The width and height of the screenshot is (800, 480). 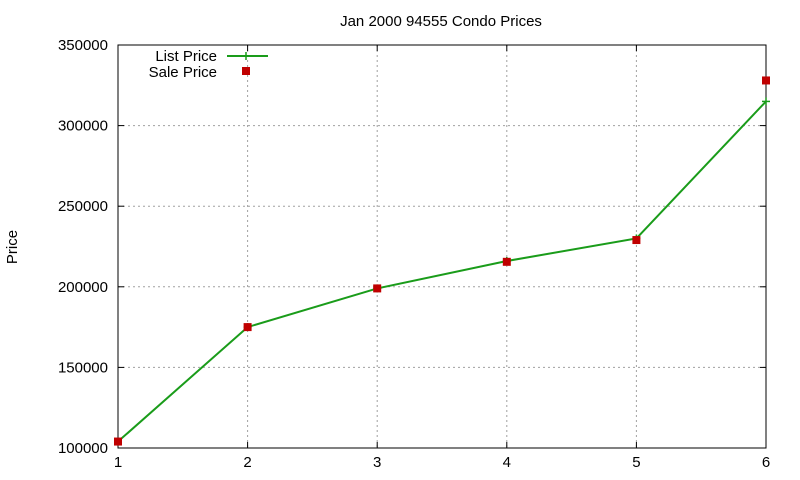 I want to click on x-tick-label: 5, so click(x=636, y=462).